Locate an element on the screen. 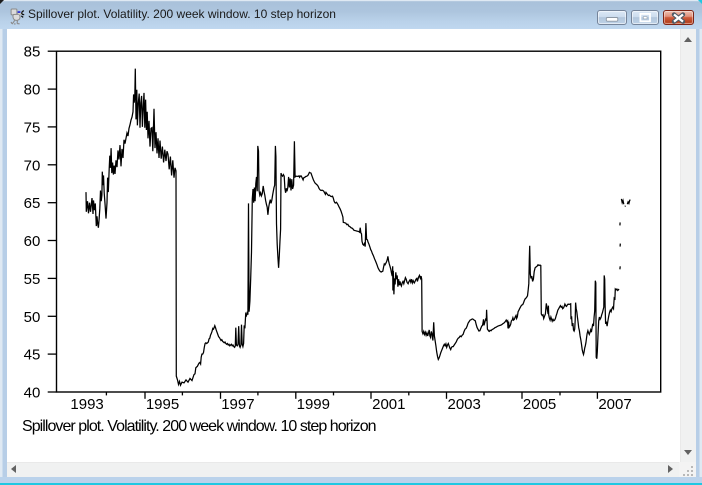 This screenshot has width=702, height=485. svg-text: 1995 is located at coordinates (162, 404).